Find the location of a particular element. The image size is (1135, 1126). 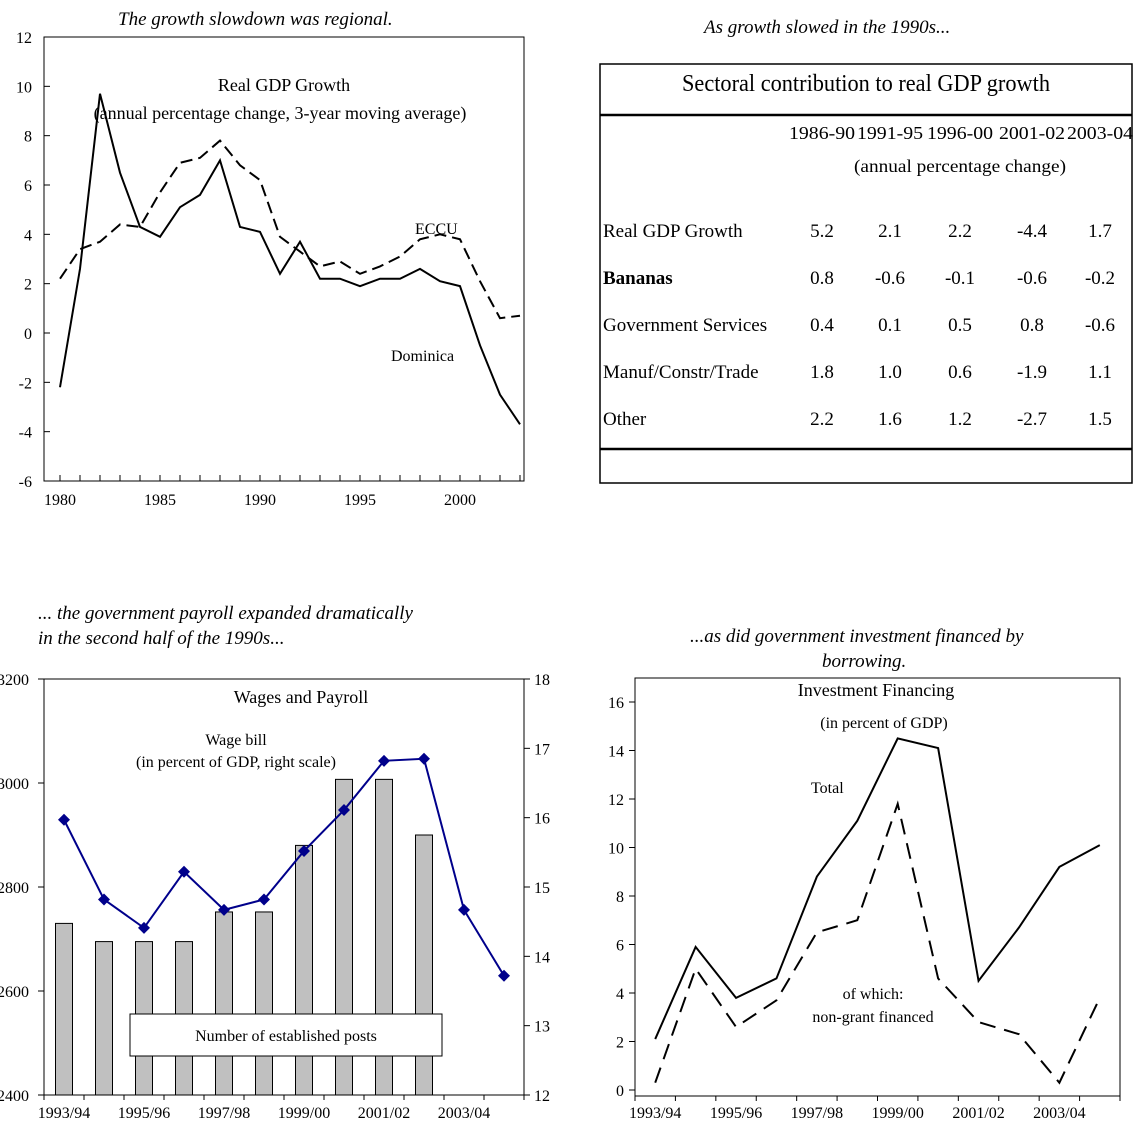

table-cell: -4.4 is located at coordinates (1032, 231).